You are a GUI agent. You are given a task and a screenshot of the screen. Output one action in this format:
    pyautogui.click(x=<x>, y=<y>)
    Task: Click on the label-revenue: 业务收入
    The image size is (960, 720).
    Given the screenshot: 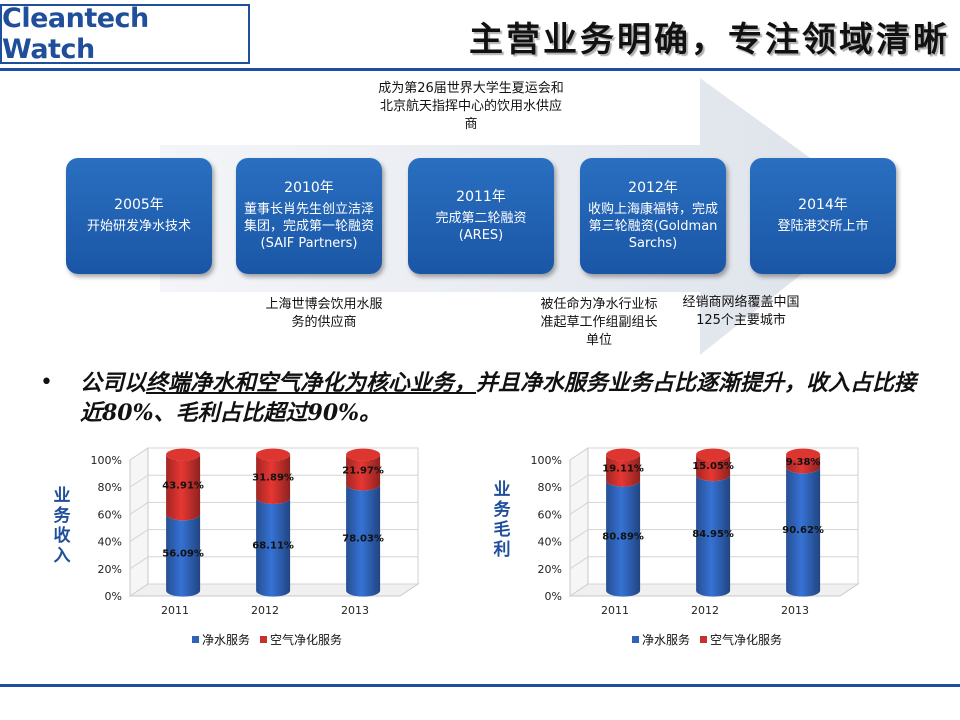 What is the action you would take?
    pyautogui.click(x=62, y=526)
    